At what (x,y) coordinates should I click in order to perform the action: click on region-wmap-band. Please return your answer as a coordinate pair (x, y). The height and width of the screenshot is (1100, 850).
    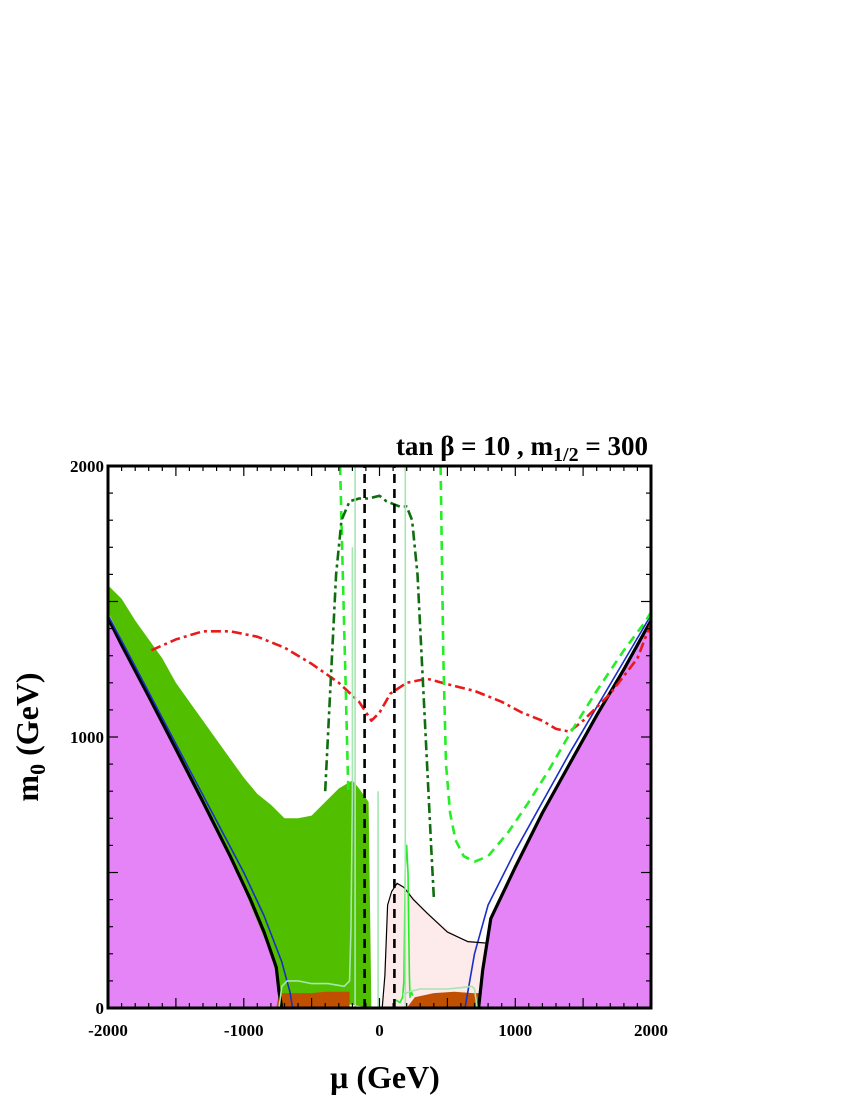
    Looking at the image, I should click on (240, 796).